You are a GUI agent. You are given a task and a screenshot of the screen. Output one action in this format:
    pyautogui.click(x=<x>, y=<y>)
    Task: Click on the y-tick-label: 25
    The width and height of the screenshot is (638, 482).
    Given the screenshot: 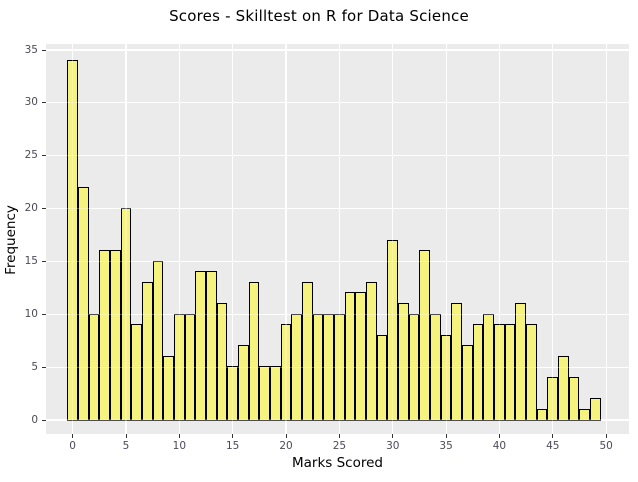 What is the action you would take?
    pyautogui.click(x=31, y=155)
    